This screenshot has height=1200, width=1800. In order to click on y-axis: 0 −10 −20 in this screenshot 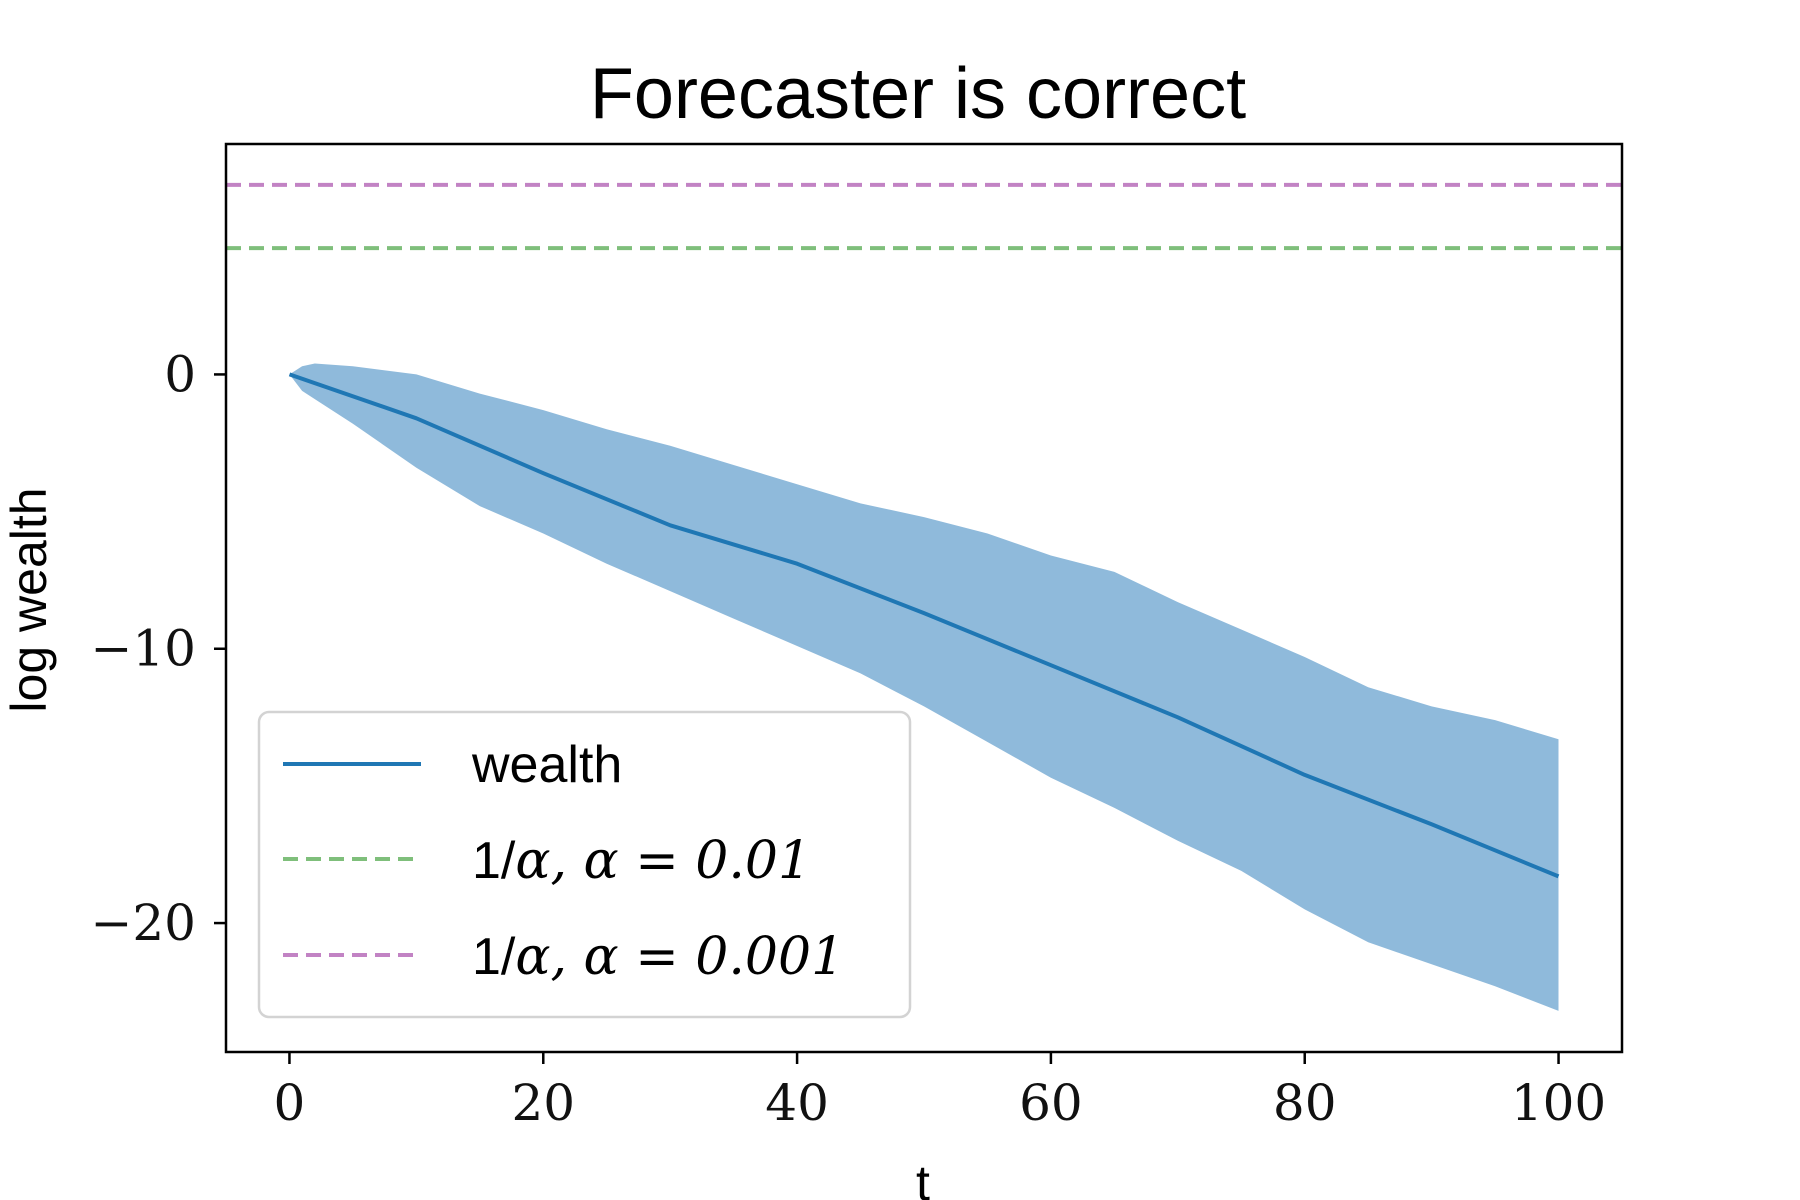, I will do `click(158, 648)`.